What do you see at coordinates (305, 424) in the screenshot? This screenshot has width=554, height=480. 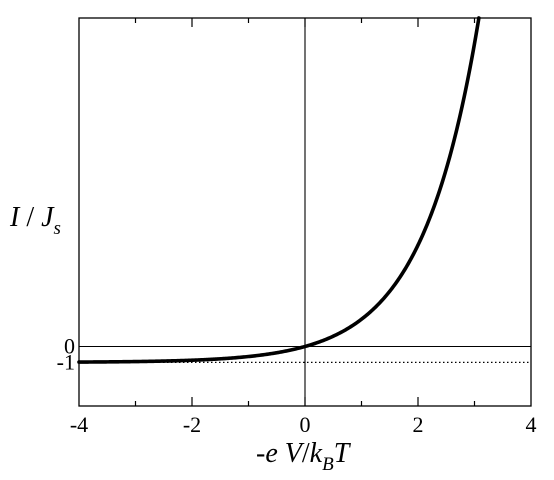 I see `x-tick-label: 0` at bounding box center [305, 424].